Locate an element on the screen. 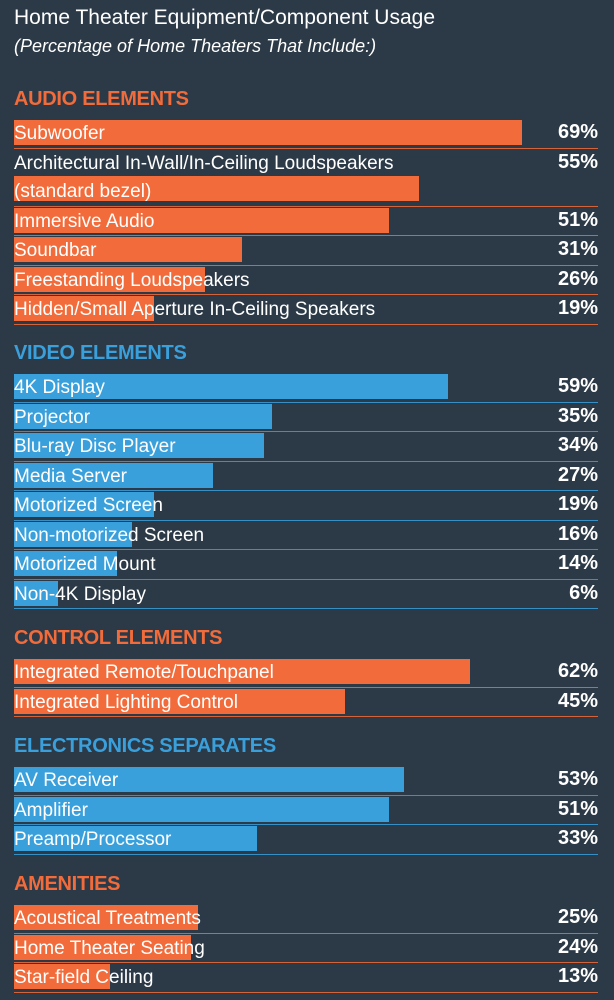 Image resolution: width=614 pixels, height=1000 pixels. section-title-amenities: AMENITIES is located at coordinates (67, 884).